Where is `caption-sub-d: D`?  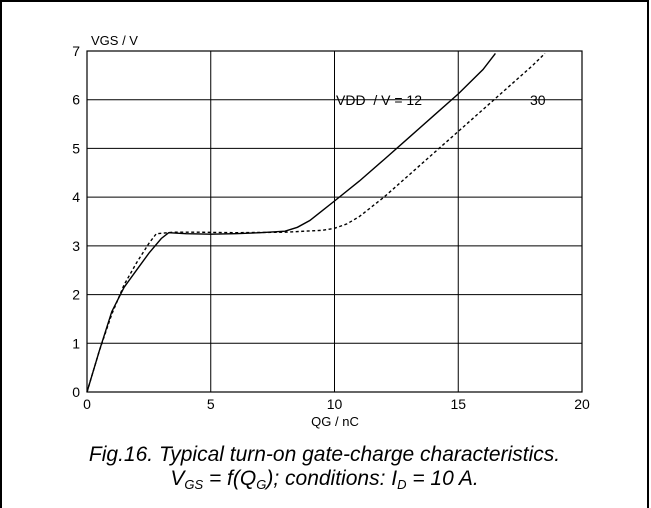
caption-sub-d: D is located at coordinates (402, 484).